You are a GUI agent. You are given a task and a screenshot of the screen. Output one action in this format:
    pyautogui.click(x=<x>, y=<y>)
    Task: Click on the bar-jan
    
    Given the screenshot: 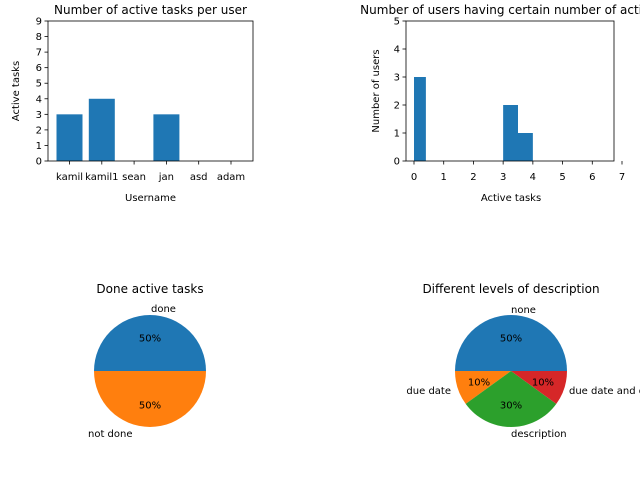 What is the action you would take?
    pyautogui.click(x=166, y=137)
    